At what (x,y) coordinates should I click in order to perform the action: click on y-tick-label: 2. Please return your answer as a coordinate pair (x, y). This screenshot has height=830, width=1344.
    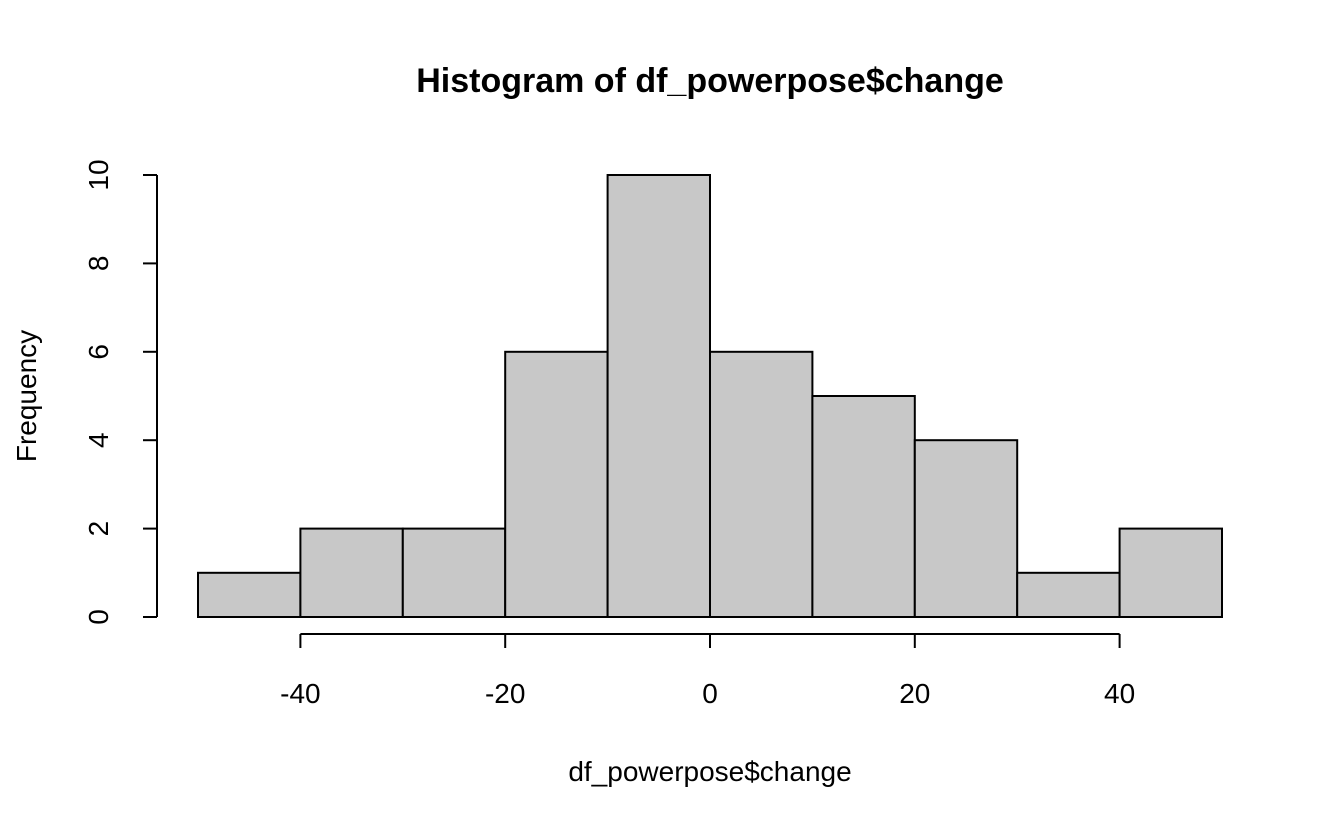
    Looking at the image, I should click on (98, 529).